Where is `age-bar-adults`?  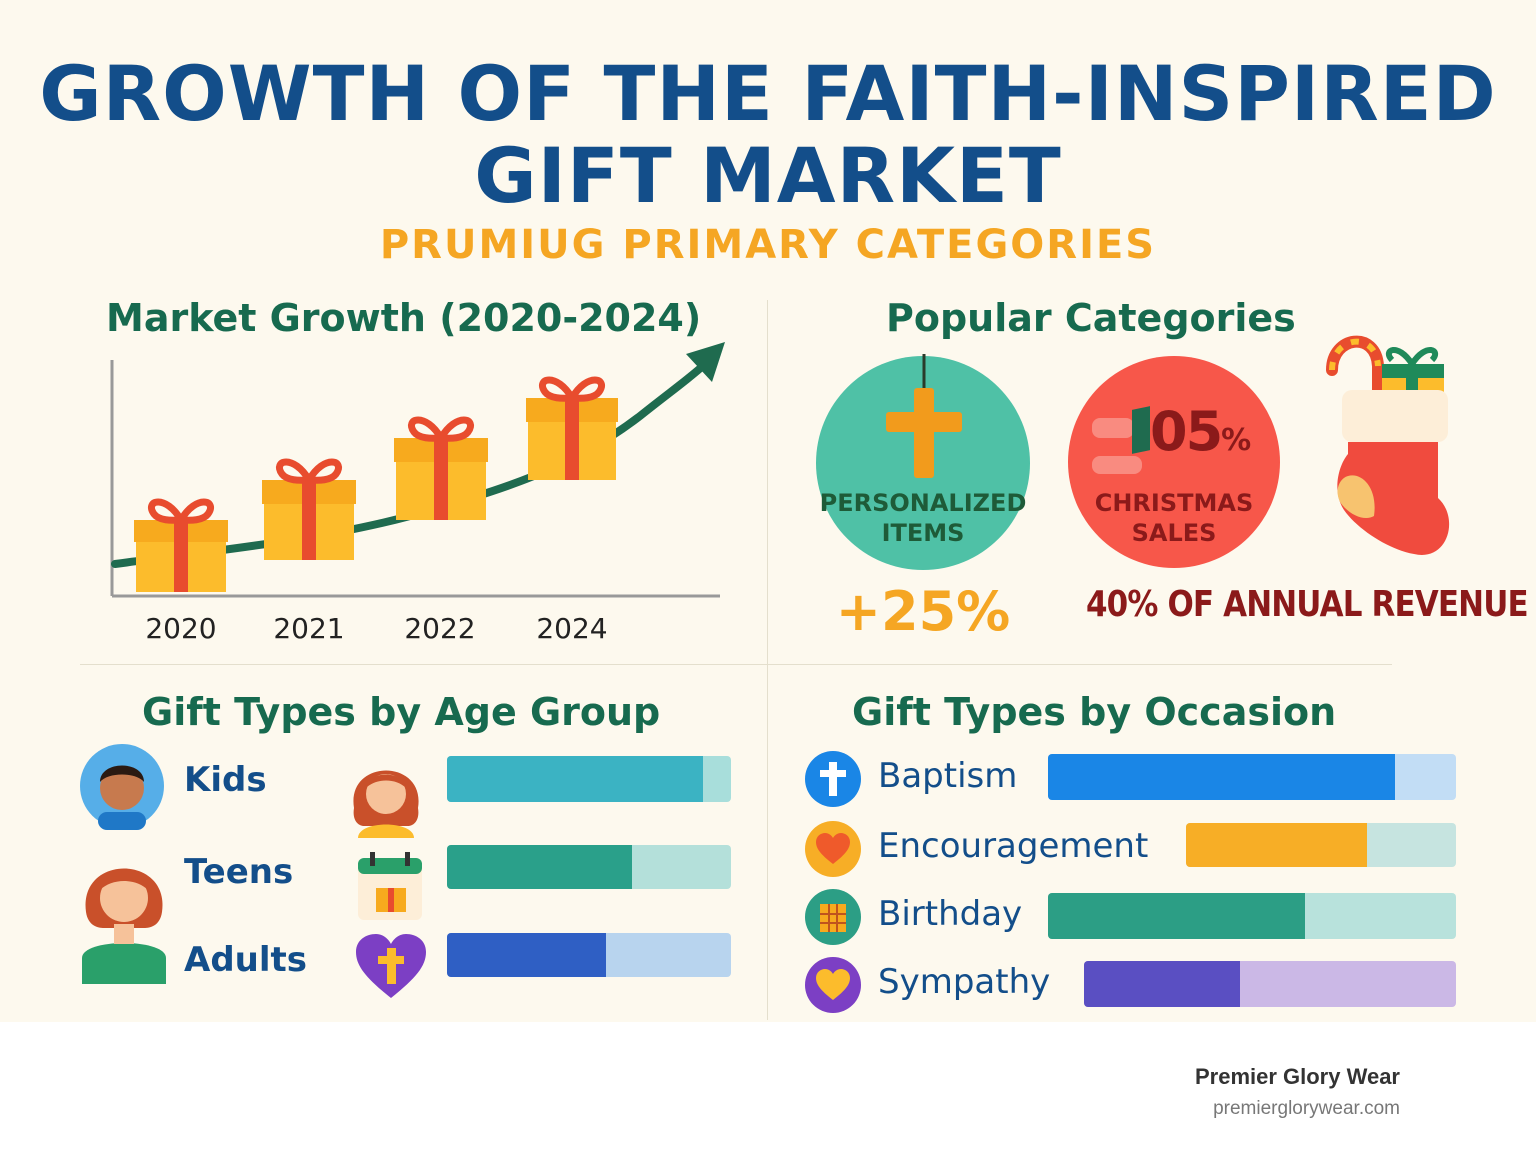 age-bar-adults is located at coordinates (589, 955).